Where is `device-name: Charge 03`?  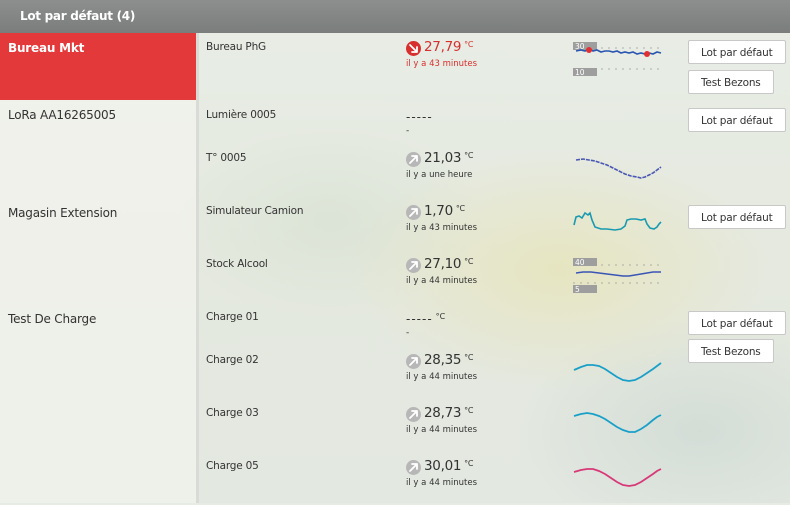
device-name: Charge 03 is located at coordinates (232, 413).